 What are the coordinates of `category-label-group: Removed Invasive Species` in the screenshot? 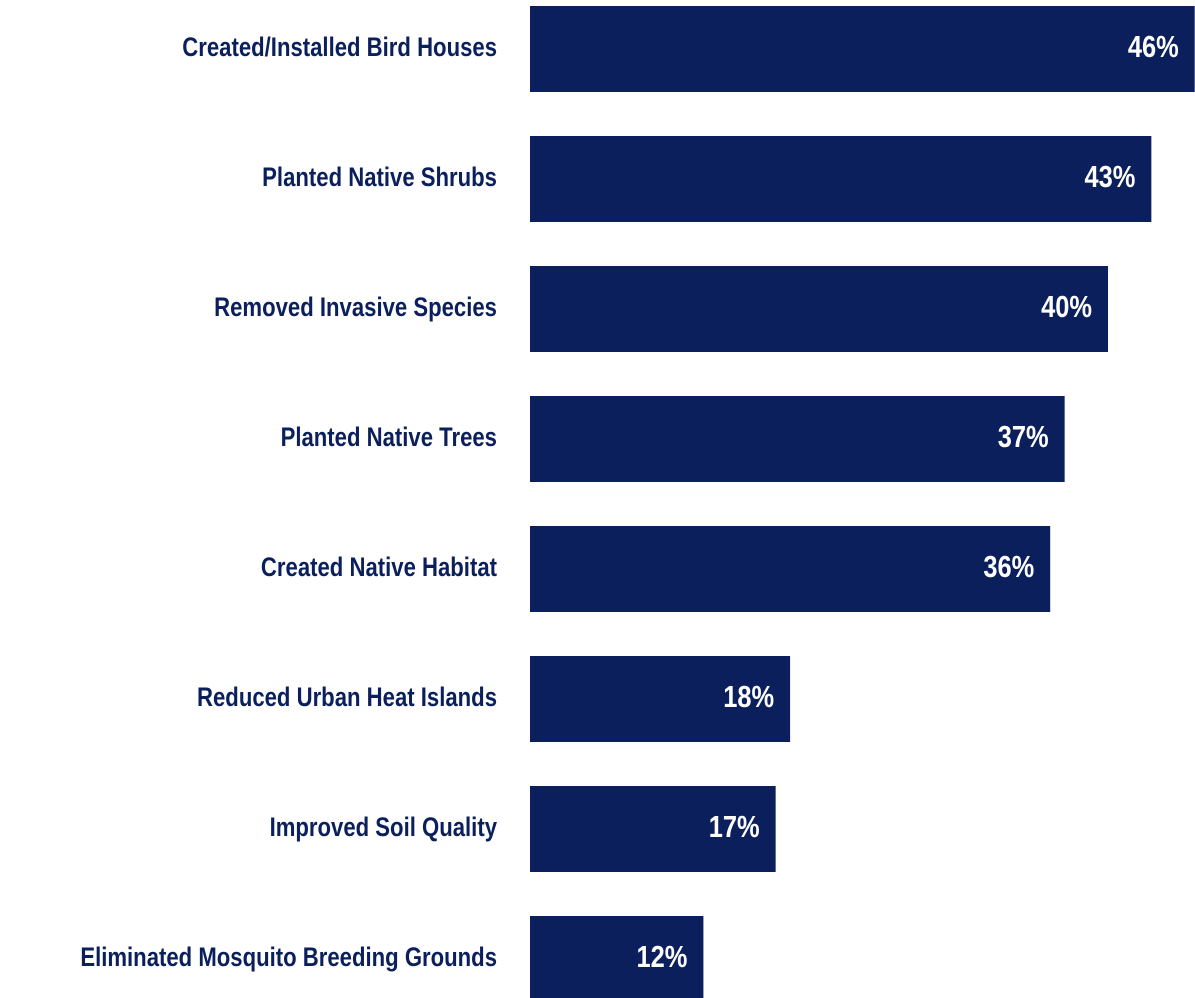 It's located at (355, 308).